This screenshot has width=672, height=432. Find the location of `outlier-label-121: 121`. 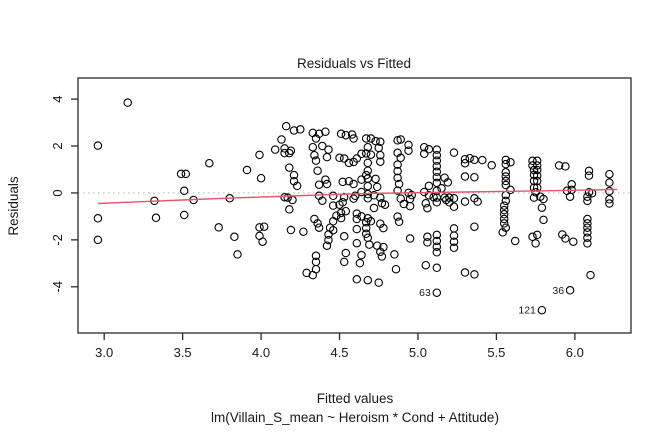

outlier-label-121: 121 is located at coordinates (527, 311).